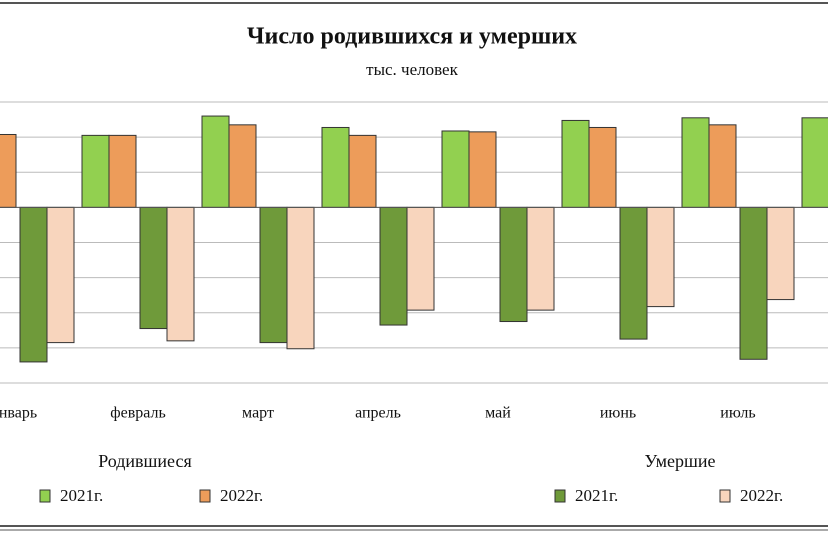  Describe the element at coordinates (618, 413) in the screenshot. I see `x-tick-label: июнь` at that location.